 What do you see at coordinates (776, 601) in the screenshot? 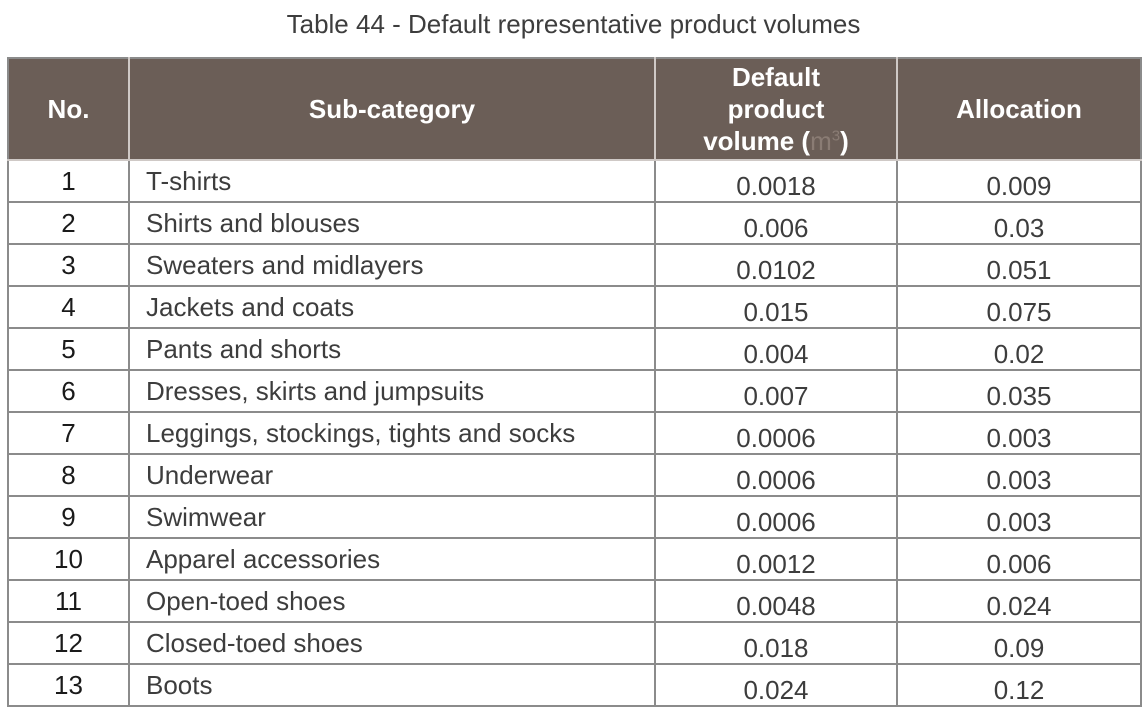
I see `row-volume: 0.0048` at bounding box center [776, 601].